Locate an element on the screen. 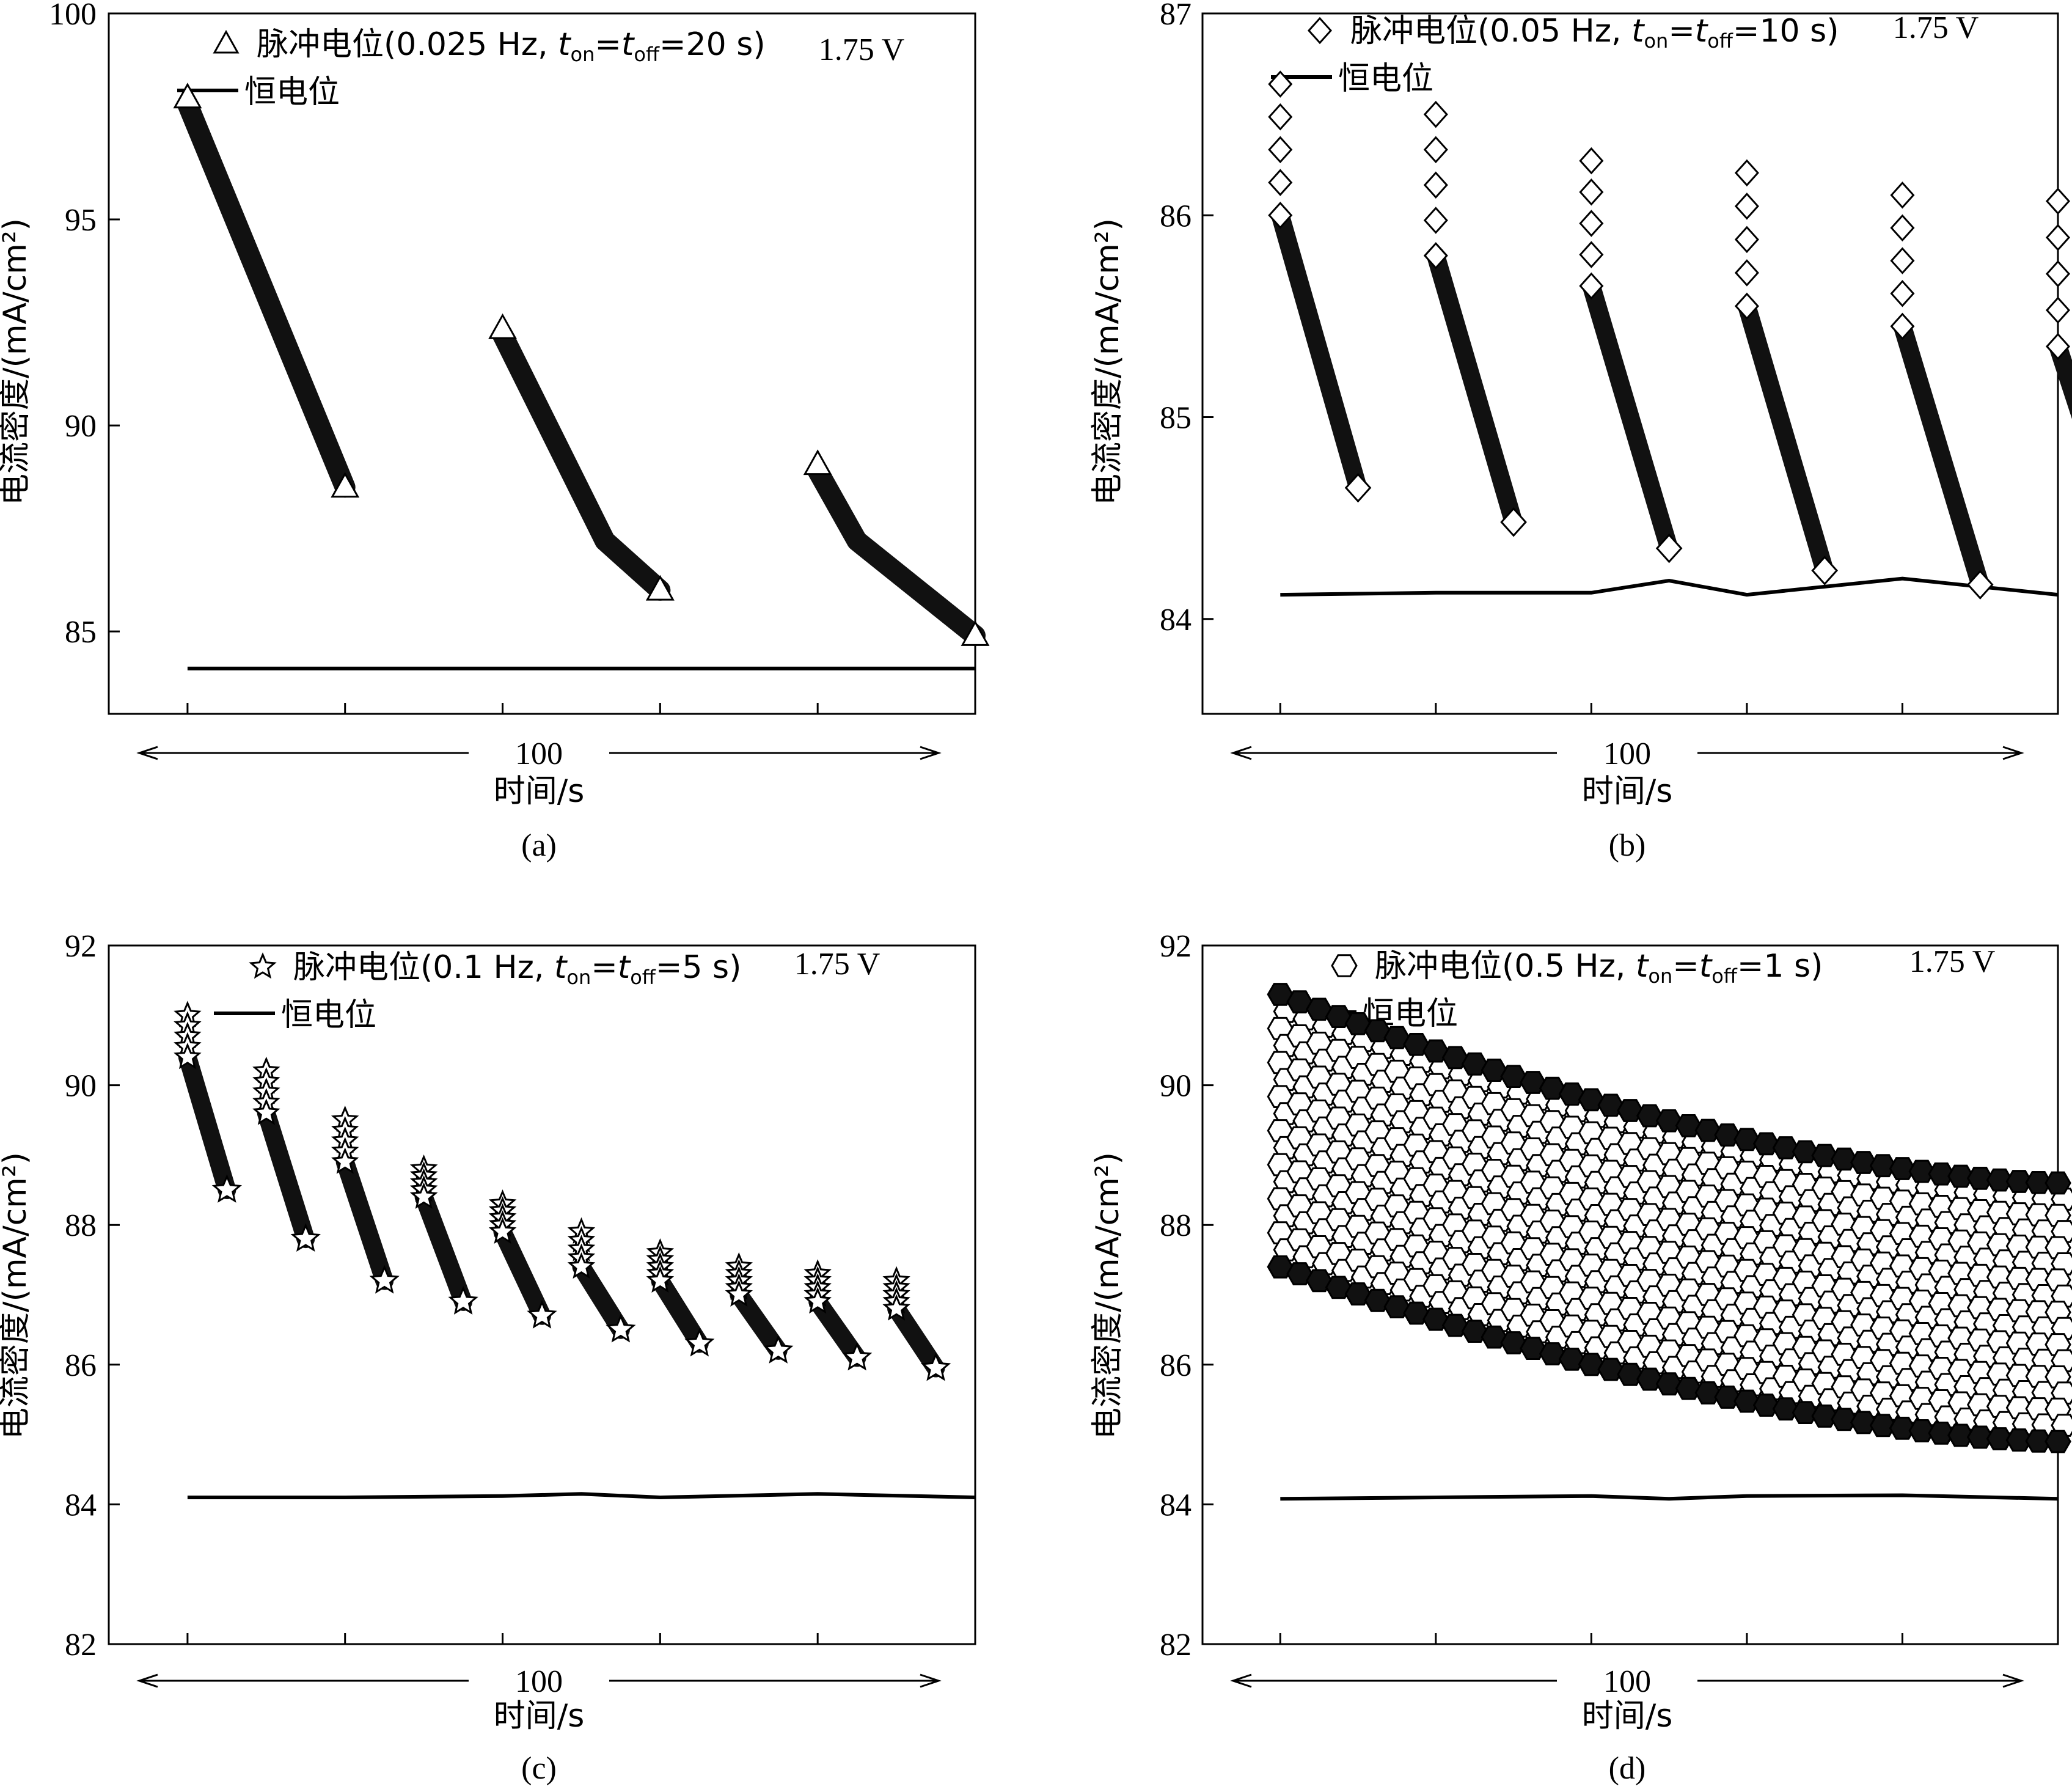  y-tick-label: 87 is located at coordinates (1176, 16).